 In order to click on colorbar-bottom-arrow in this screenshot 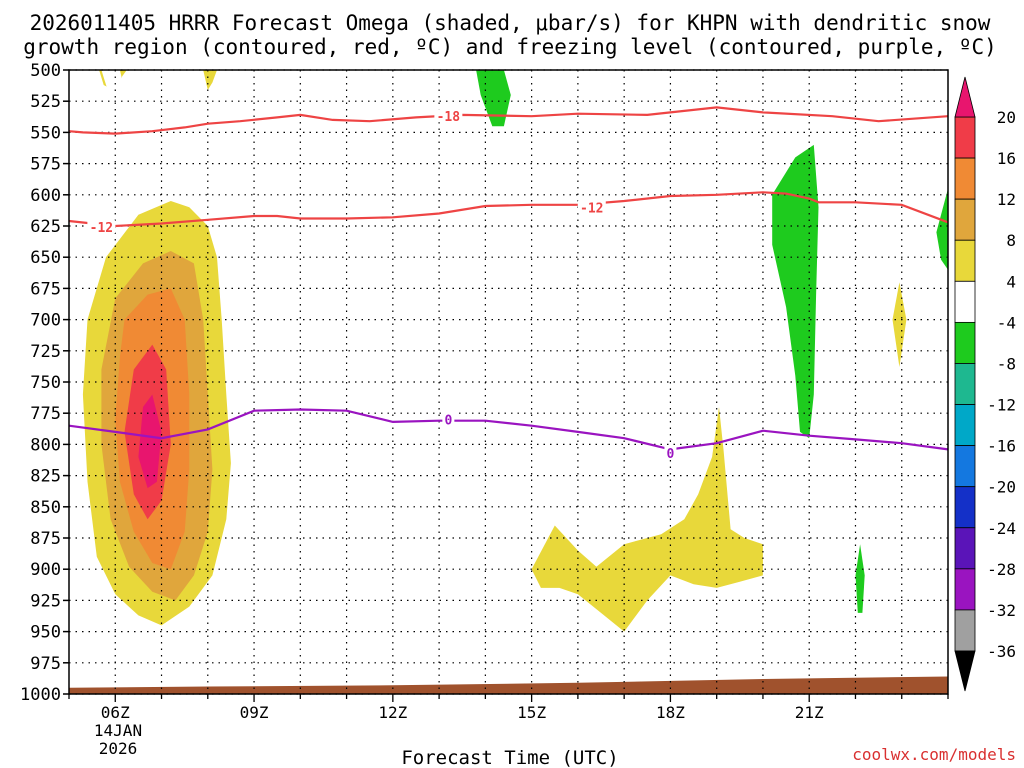, I will do `click(965, 671)`.